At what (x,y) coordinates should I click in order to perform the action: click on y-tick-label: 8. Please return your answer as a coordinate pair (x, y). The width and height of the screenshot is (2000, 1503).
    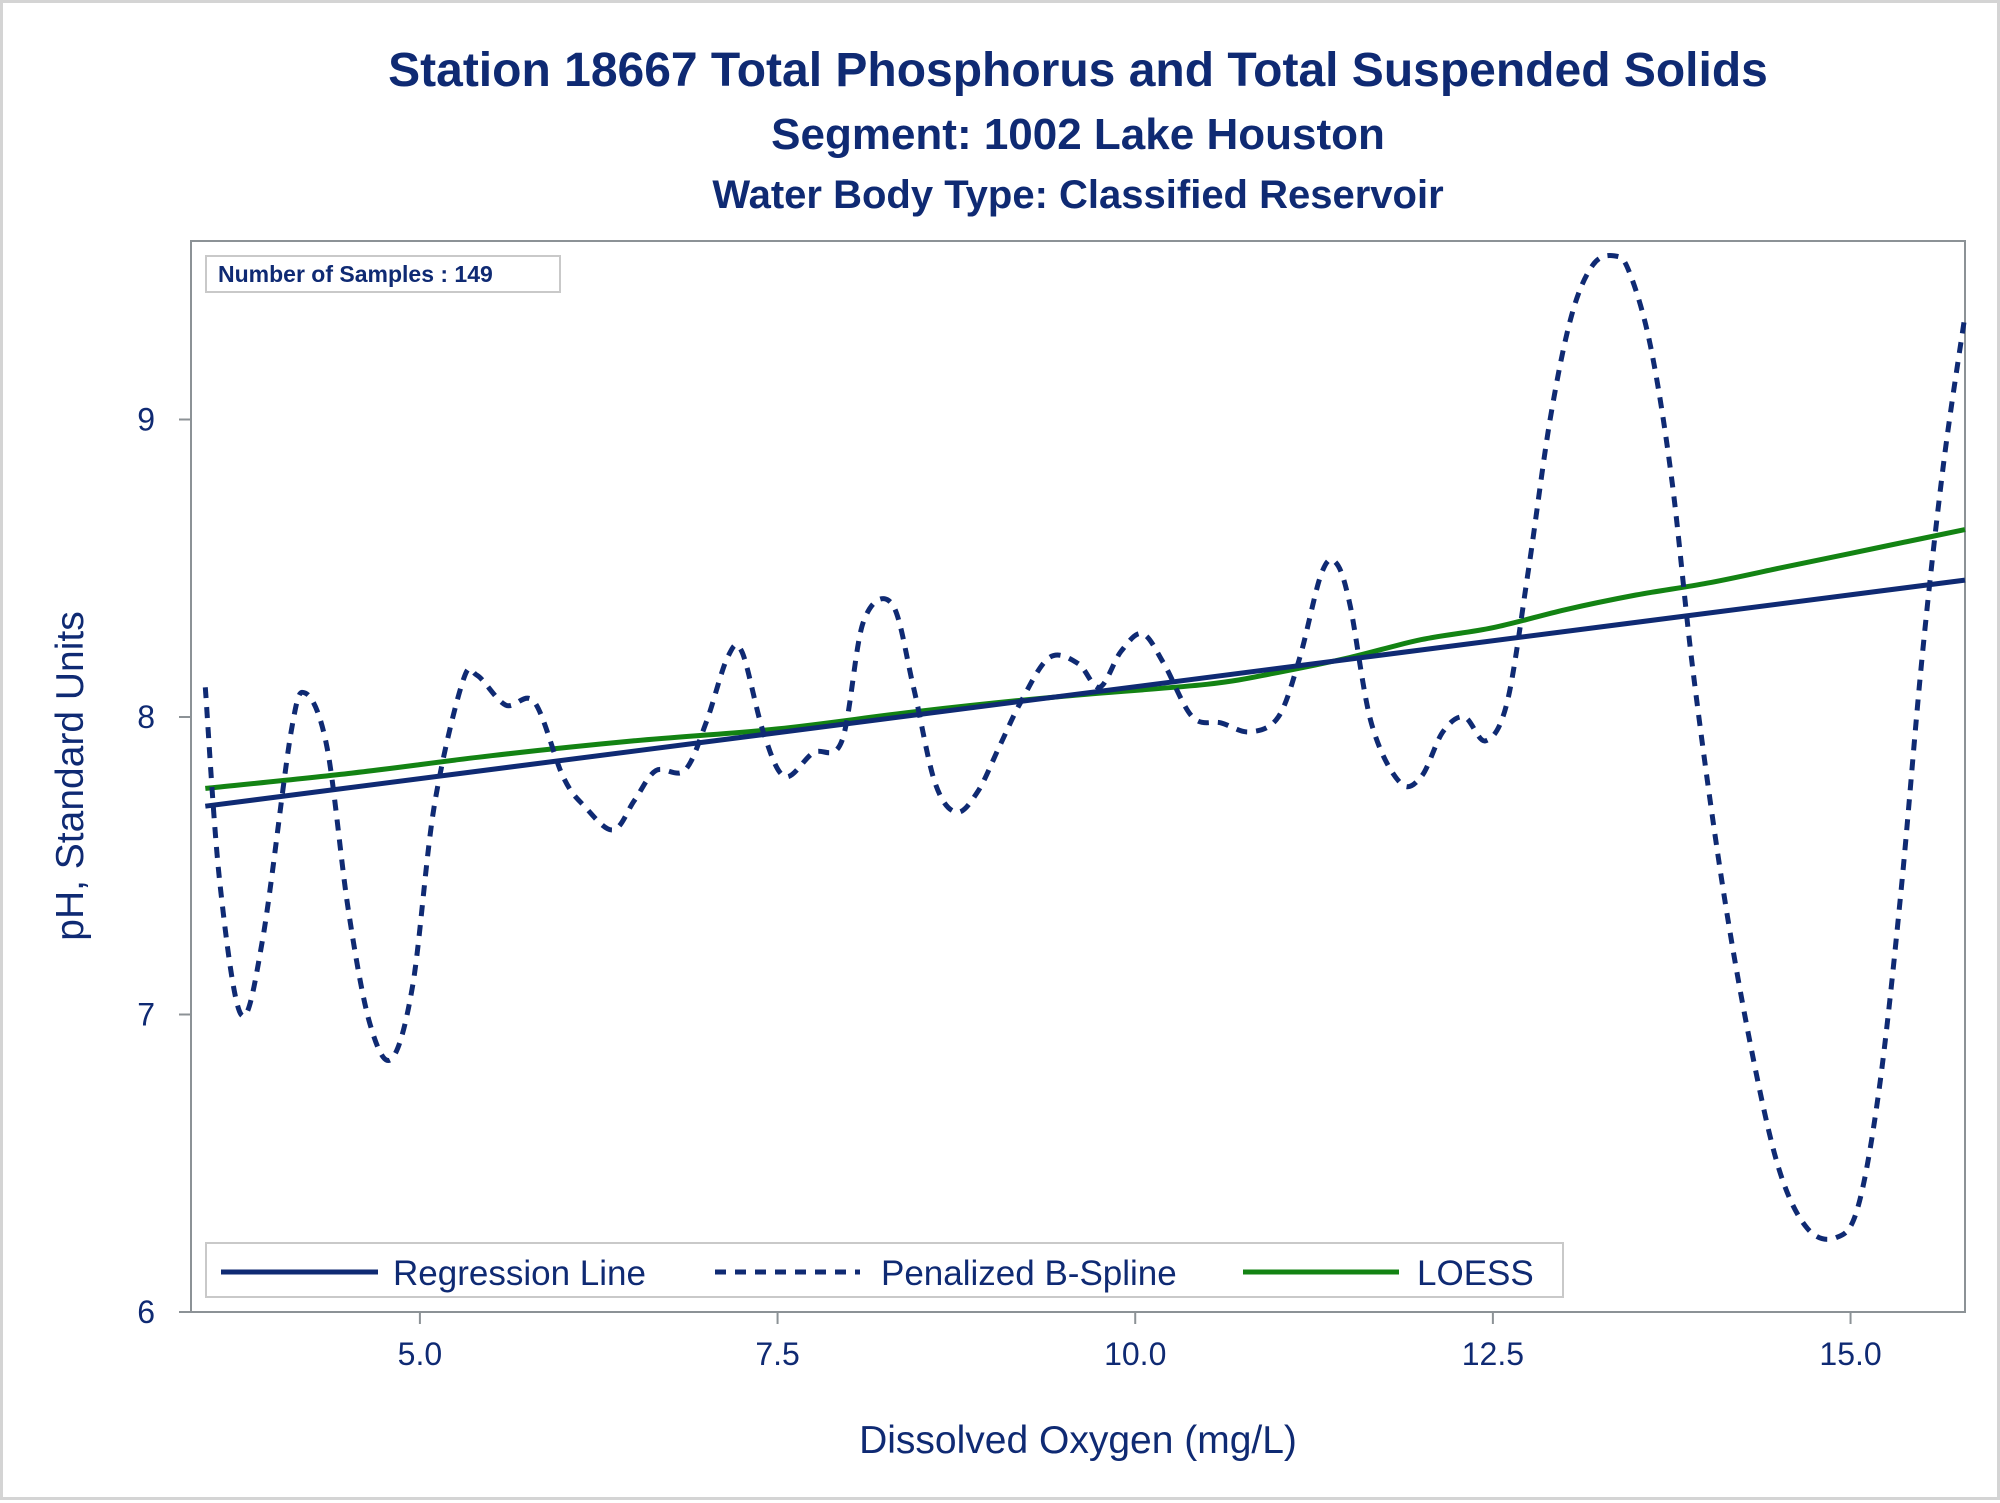
    Looking at the image, I should click on (146, 717).